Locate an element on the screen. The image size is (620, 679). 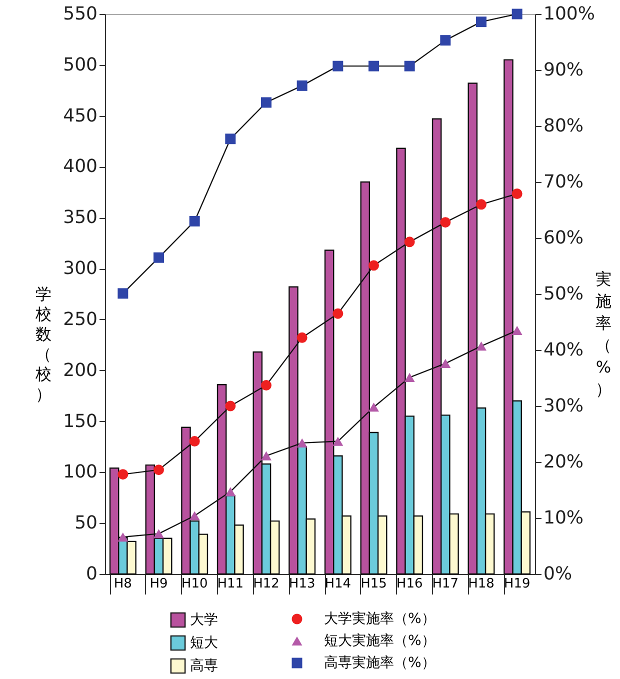
x-tick-label: H11 is located at coordinates (230, 584).